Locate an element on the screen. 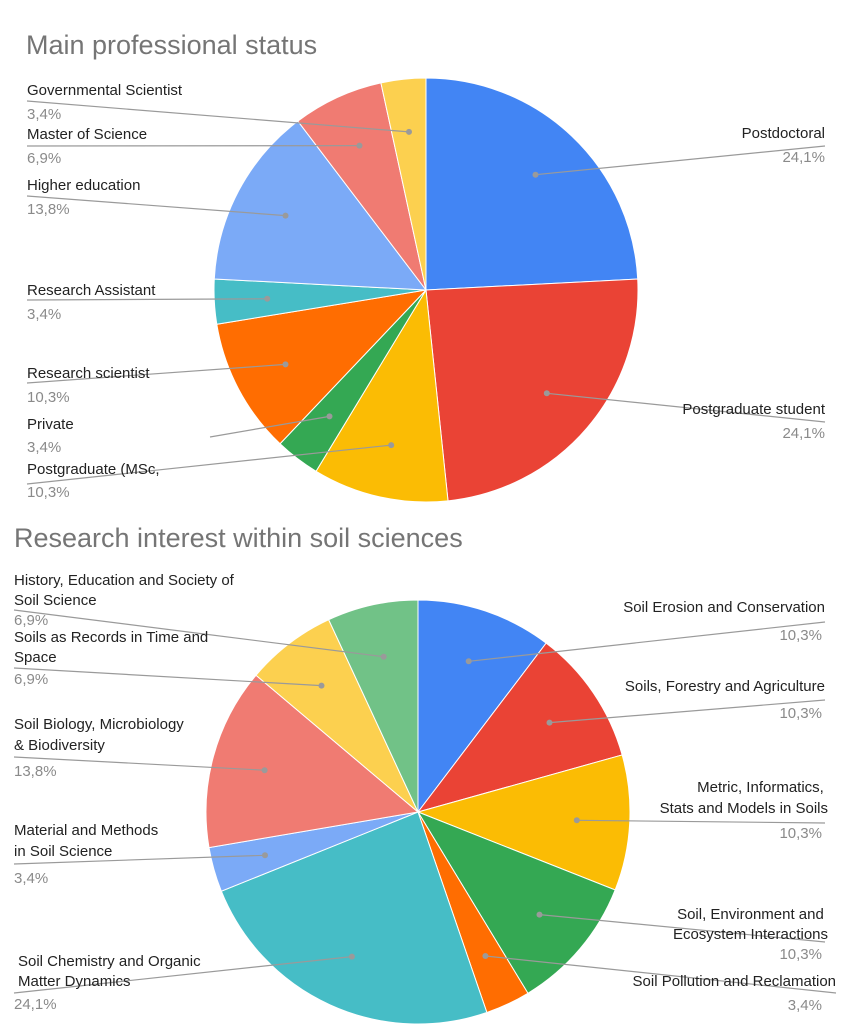 Image resolution: width=852 pixels, height=1024 pixels. leader-line-private is located at coordinates (269, 426).